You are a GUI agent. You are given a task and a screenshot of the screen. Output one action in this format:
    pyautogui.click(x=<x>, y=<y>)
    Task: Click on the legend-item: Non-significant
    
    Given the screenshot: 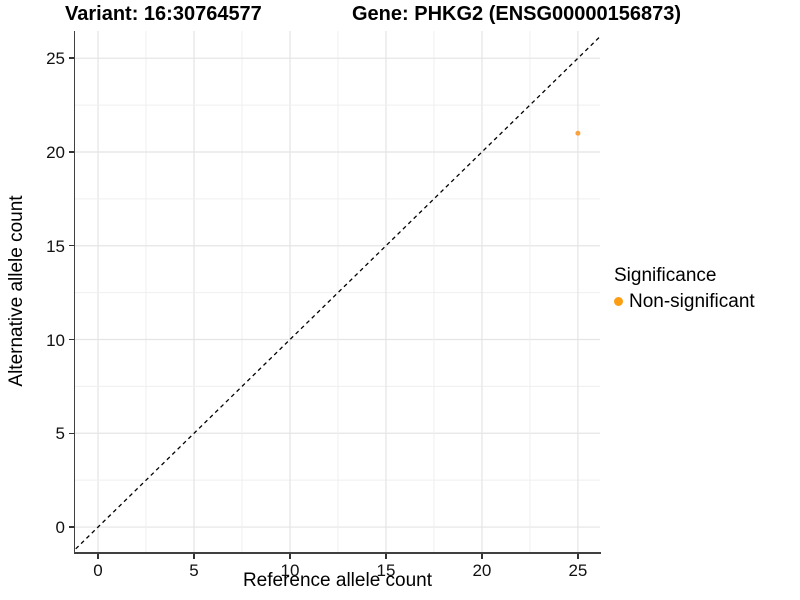 What is the action you would take?
    pyautogui.click(x=684, y=302)
    